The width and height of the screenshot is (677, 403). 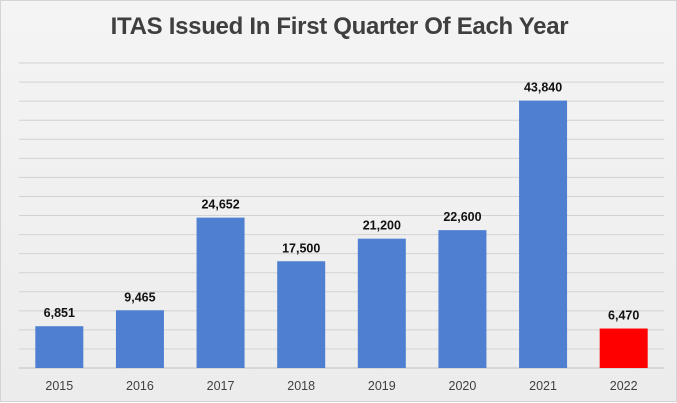 What do you see at coordinates (301, 386) in the screenshot?
I see `x-tick-2018: 2018` at bounding box center [301, 386].